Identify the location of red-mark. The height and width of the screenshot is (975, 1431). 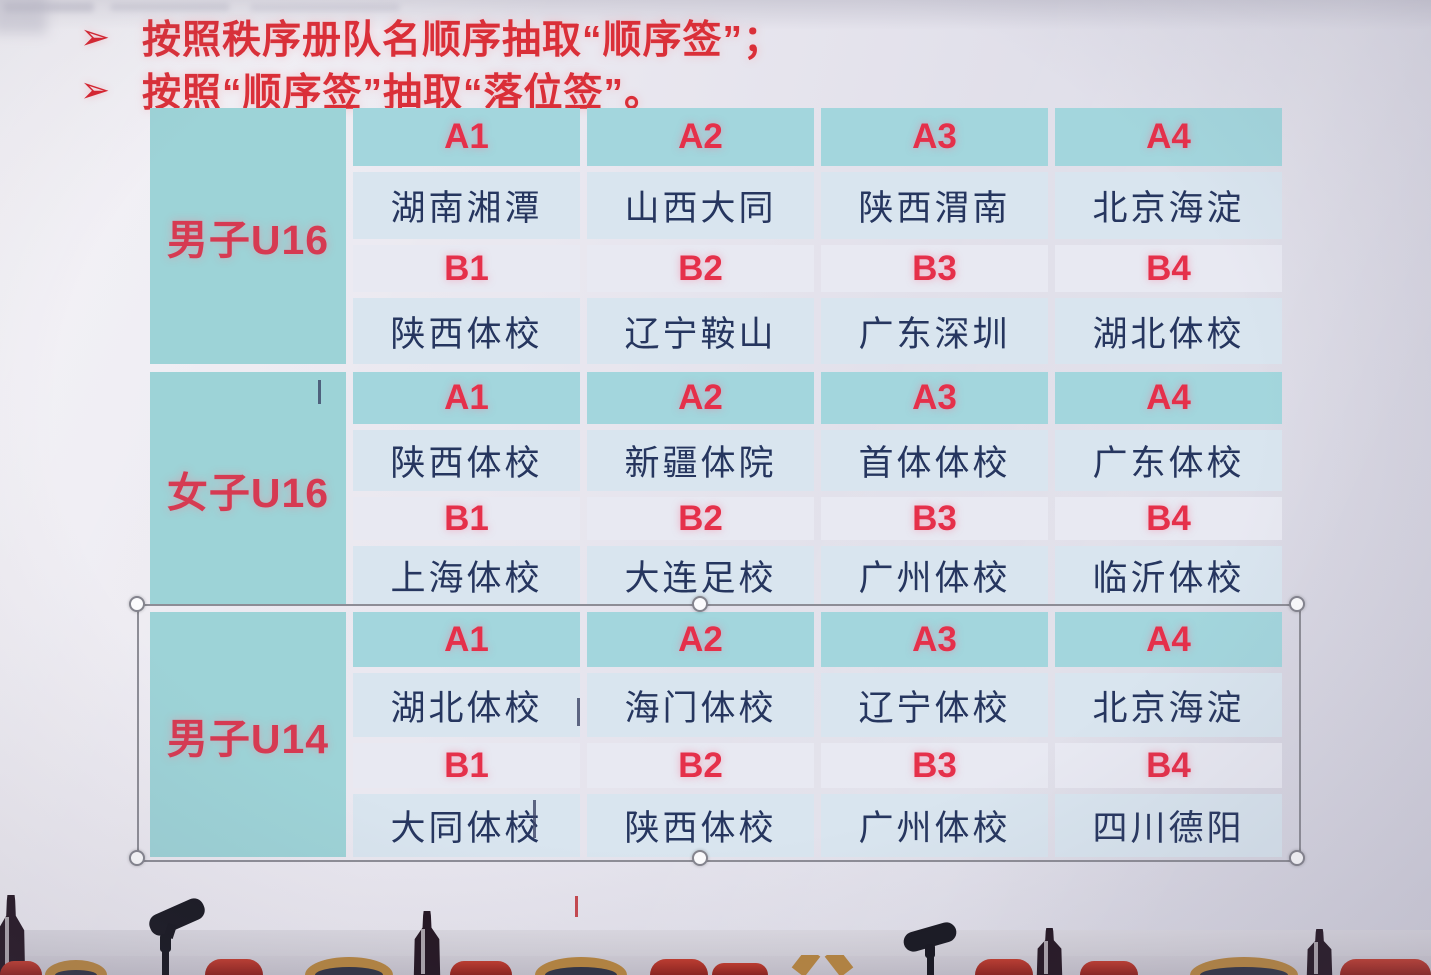
(576, 906).